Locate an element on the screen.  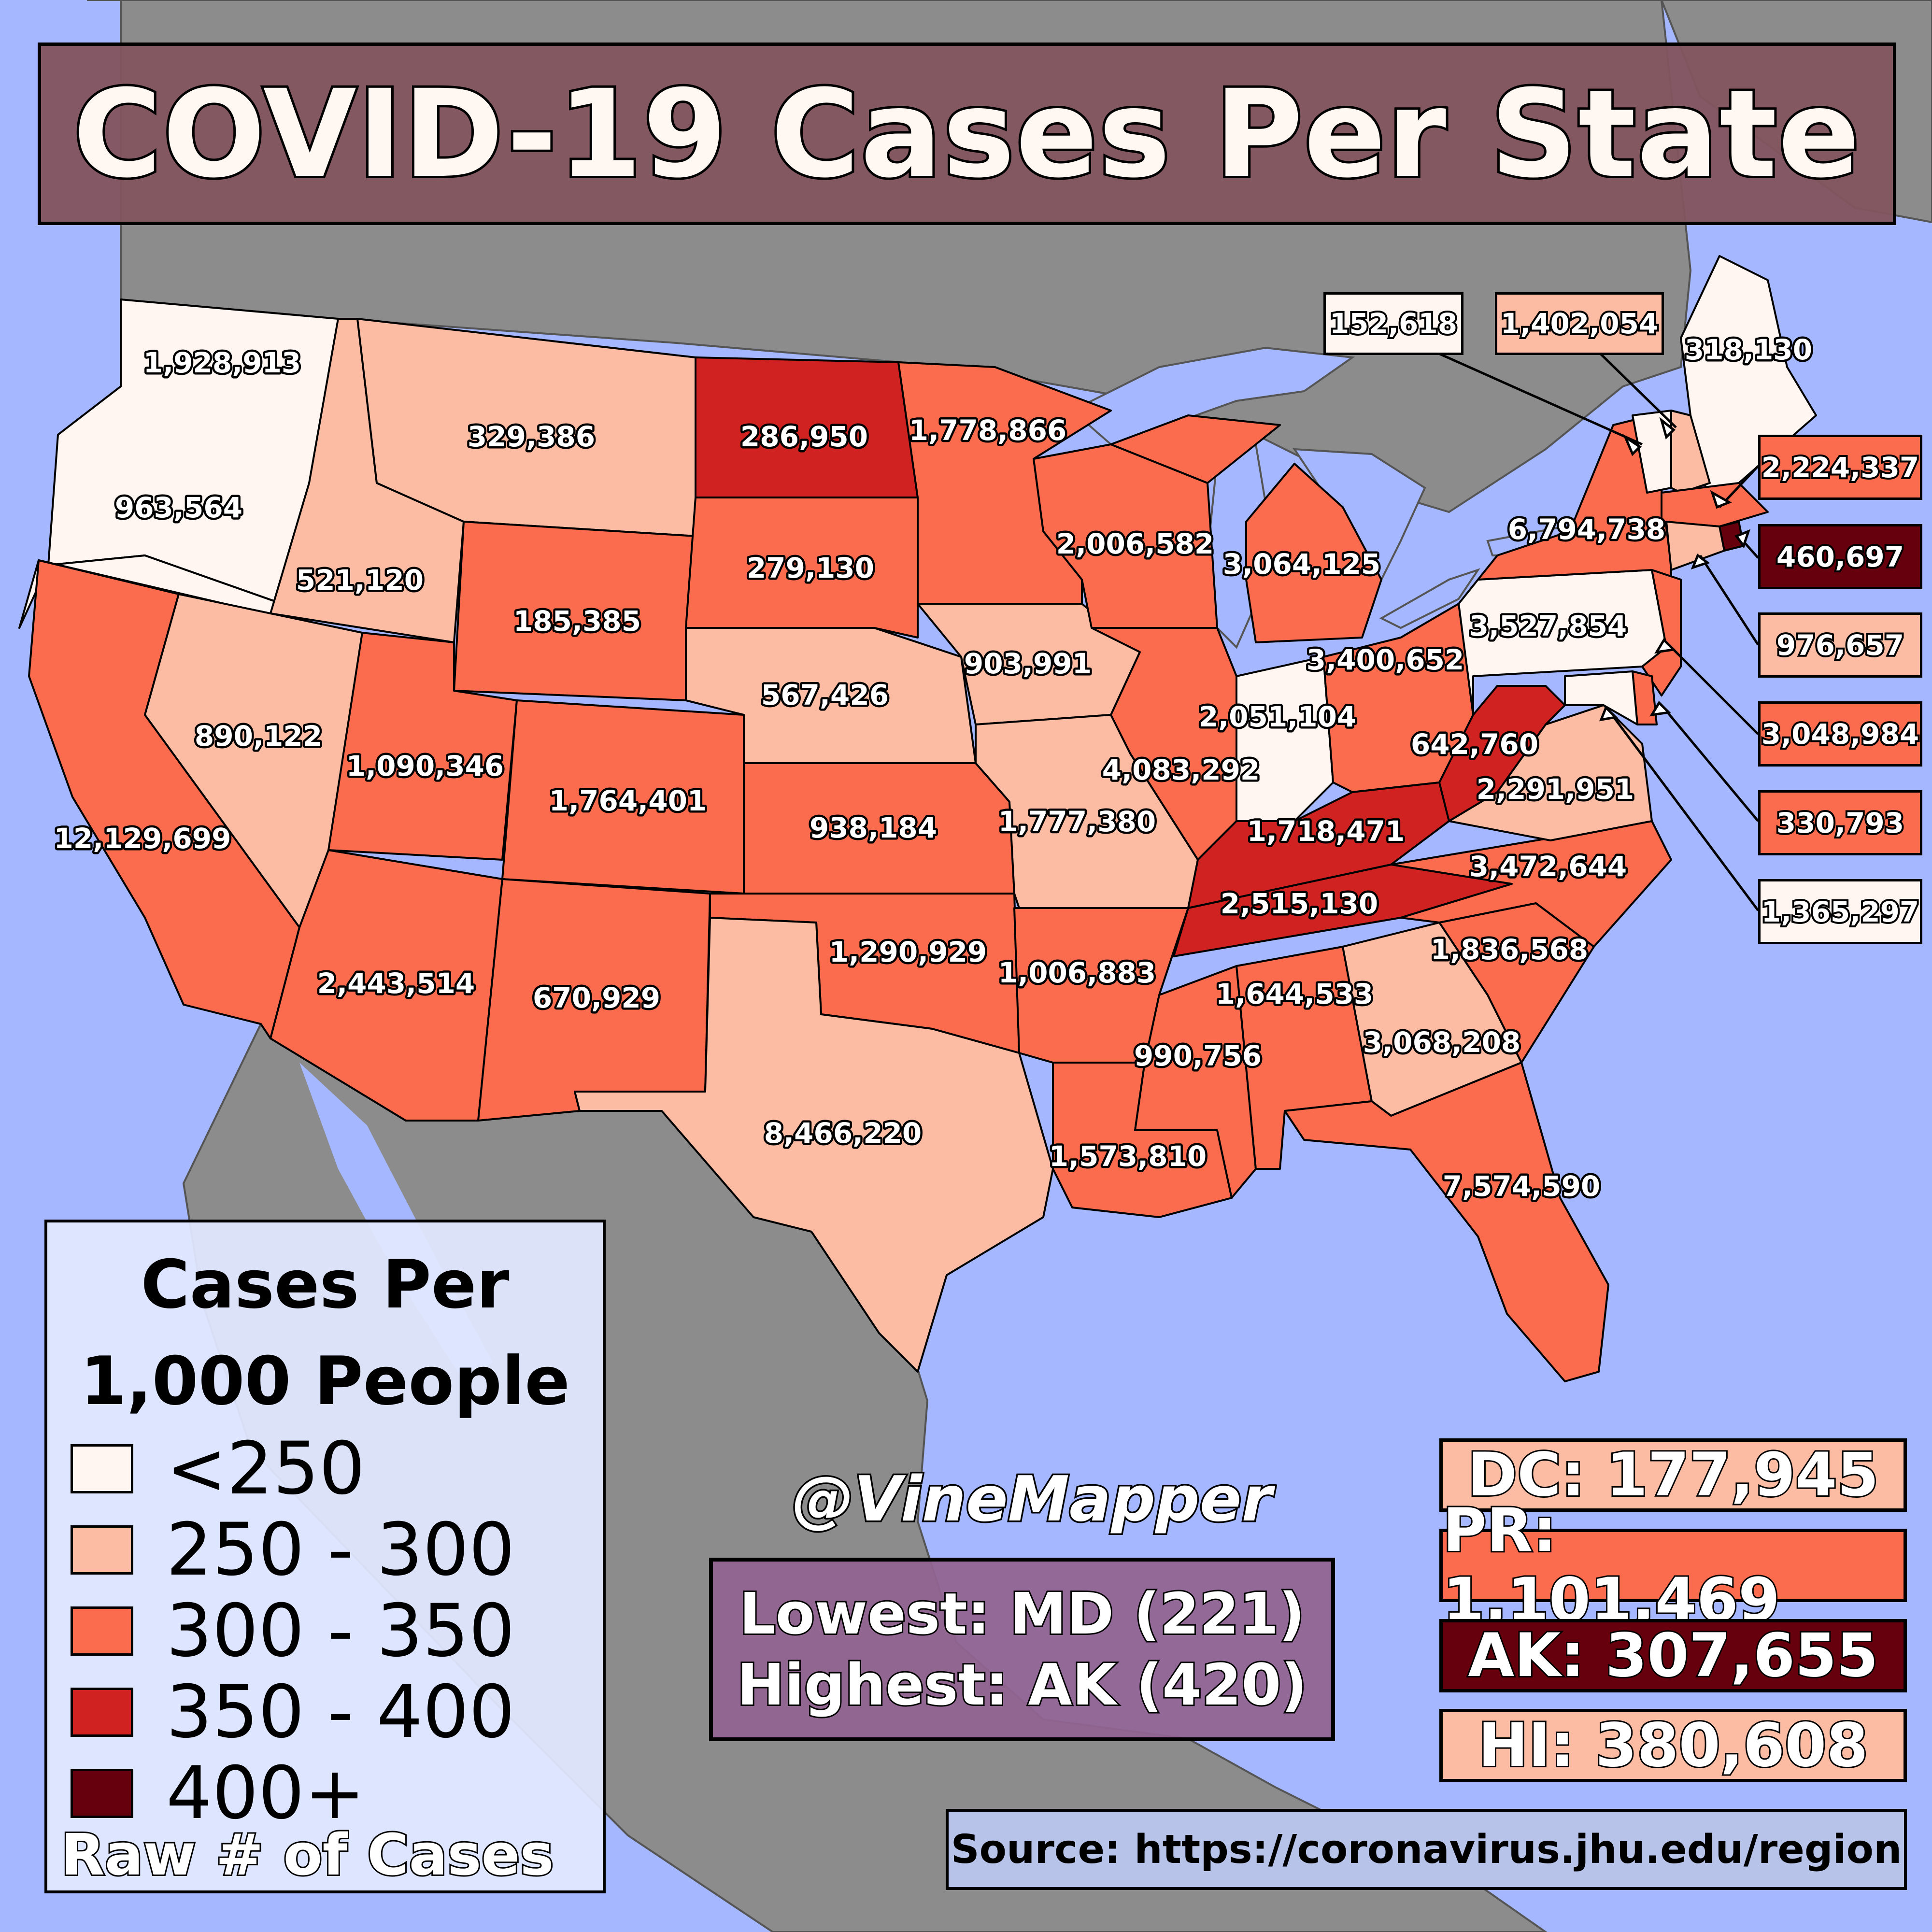
legend-item-350-400: 350 - 400 is located at coordinates (293, 1712).